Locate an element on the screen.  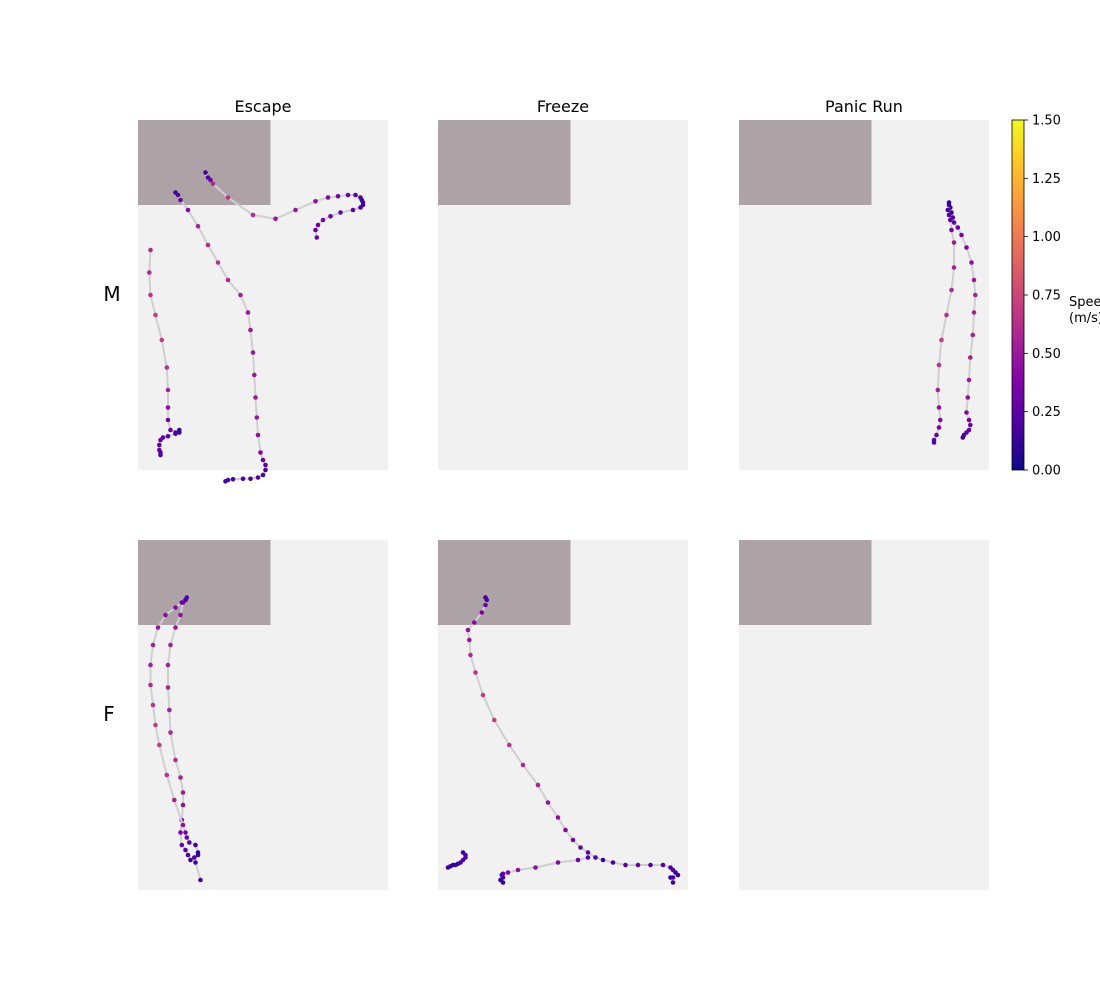
shelter-m-panic-run is located at coordinates (805, 162).